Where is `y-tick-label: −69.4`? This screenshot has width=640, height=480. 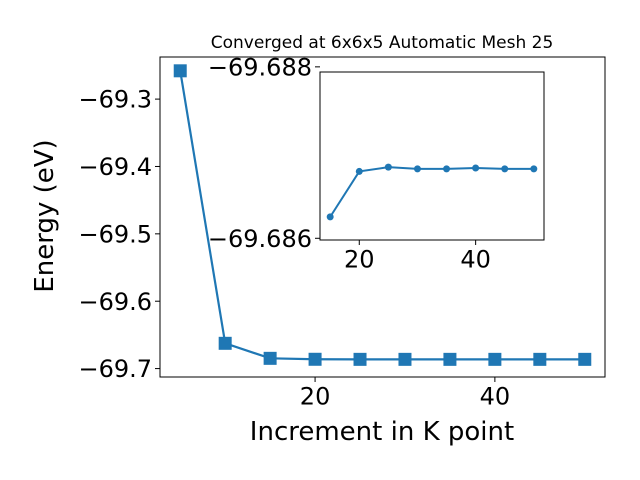 y-tick-label: −69.4 is located at coordinates (115, 167).